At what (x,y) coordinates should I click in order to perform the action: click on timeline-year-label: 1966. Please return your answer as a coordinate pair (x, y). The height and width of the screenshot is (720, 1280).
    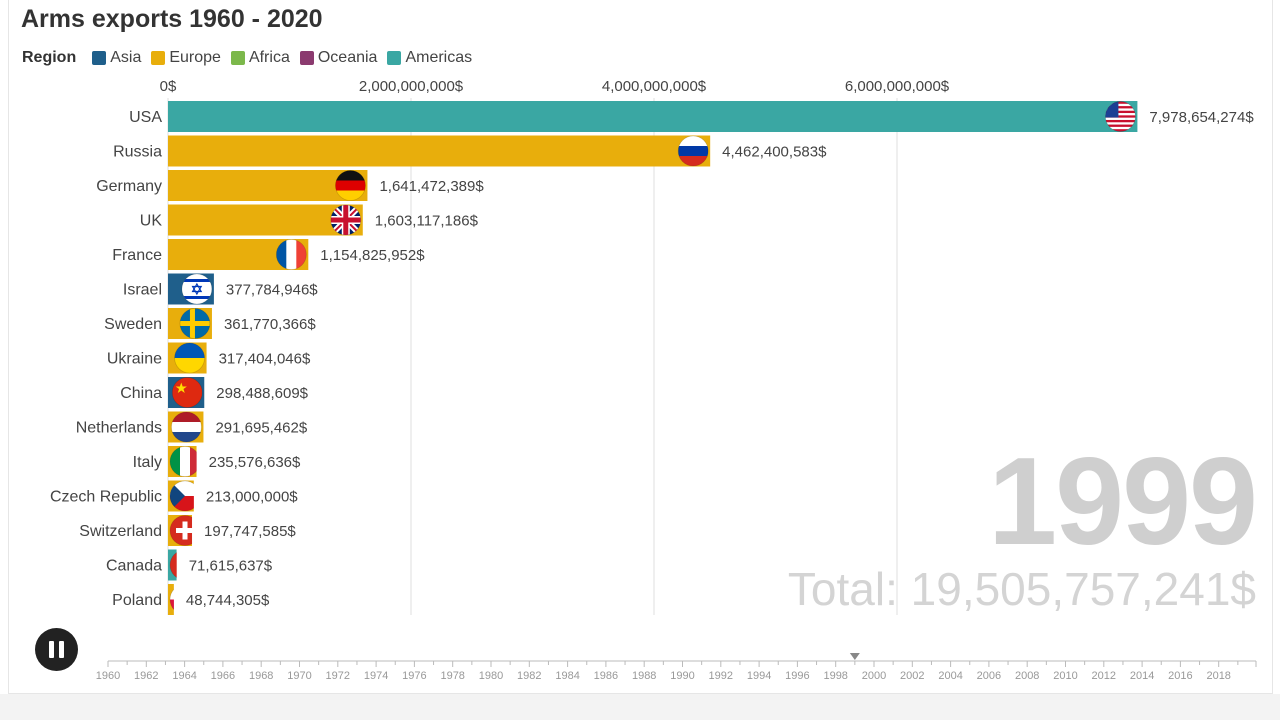
    Looking at the image, I should click on (223, 676).